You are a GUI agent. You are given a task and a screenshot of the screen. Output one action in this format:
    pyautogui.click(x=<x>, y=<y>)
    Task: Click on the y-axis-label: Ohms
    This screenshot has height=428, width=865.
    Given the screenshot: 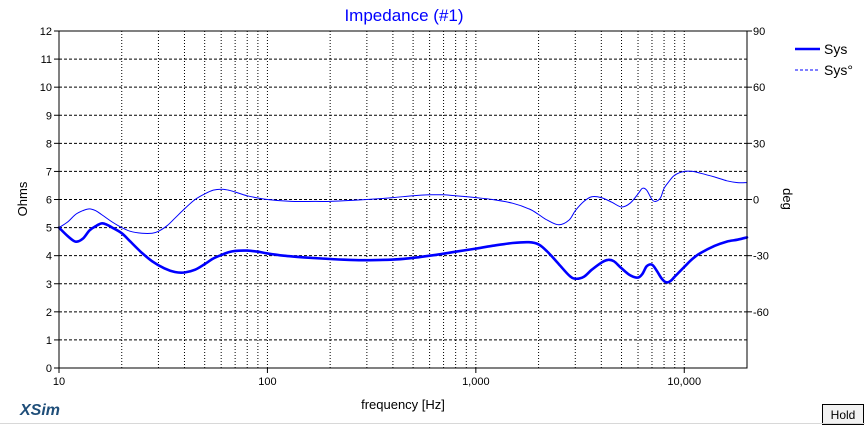 What is the action you would take?
    pyautogui.click(x=22, y=198)
    